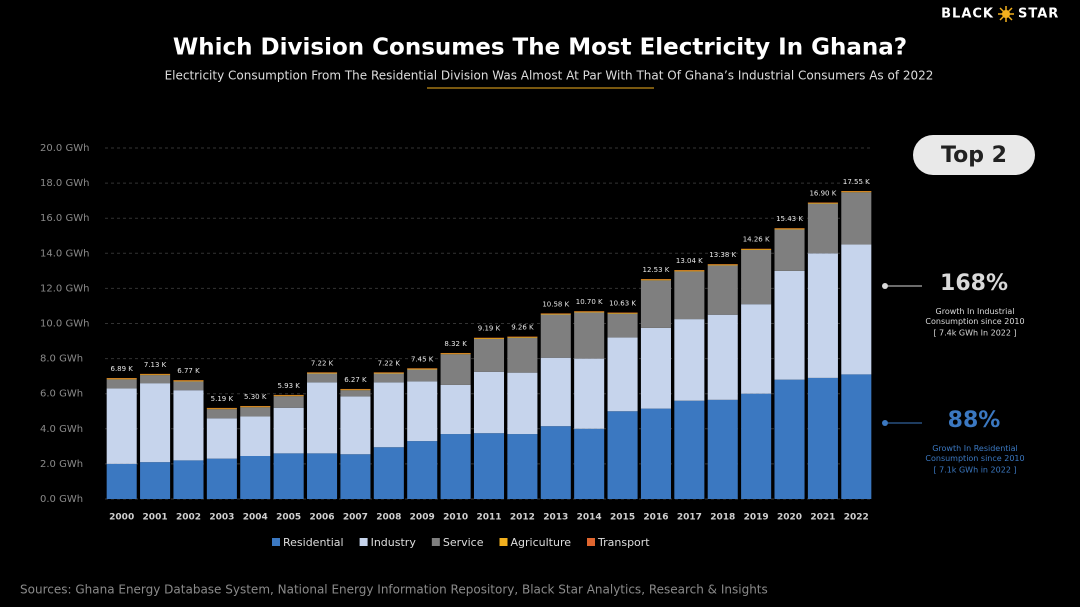 This screenshot has height=607, width=1080. Describe the element at coordinates (121, 369) in the screenshot. I see `total-label: 6.89 K` at that location.